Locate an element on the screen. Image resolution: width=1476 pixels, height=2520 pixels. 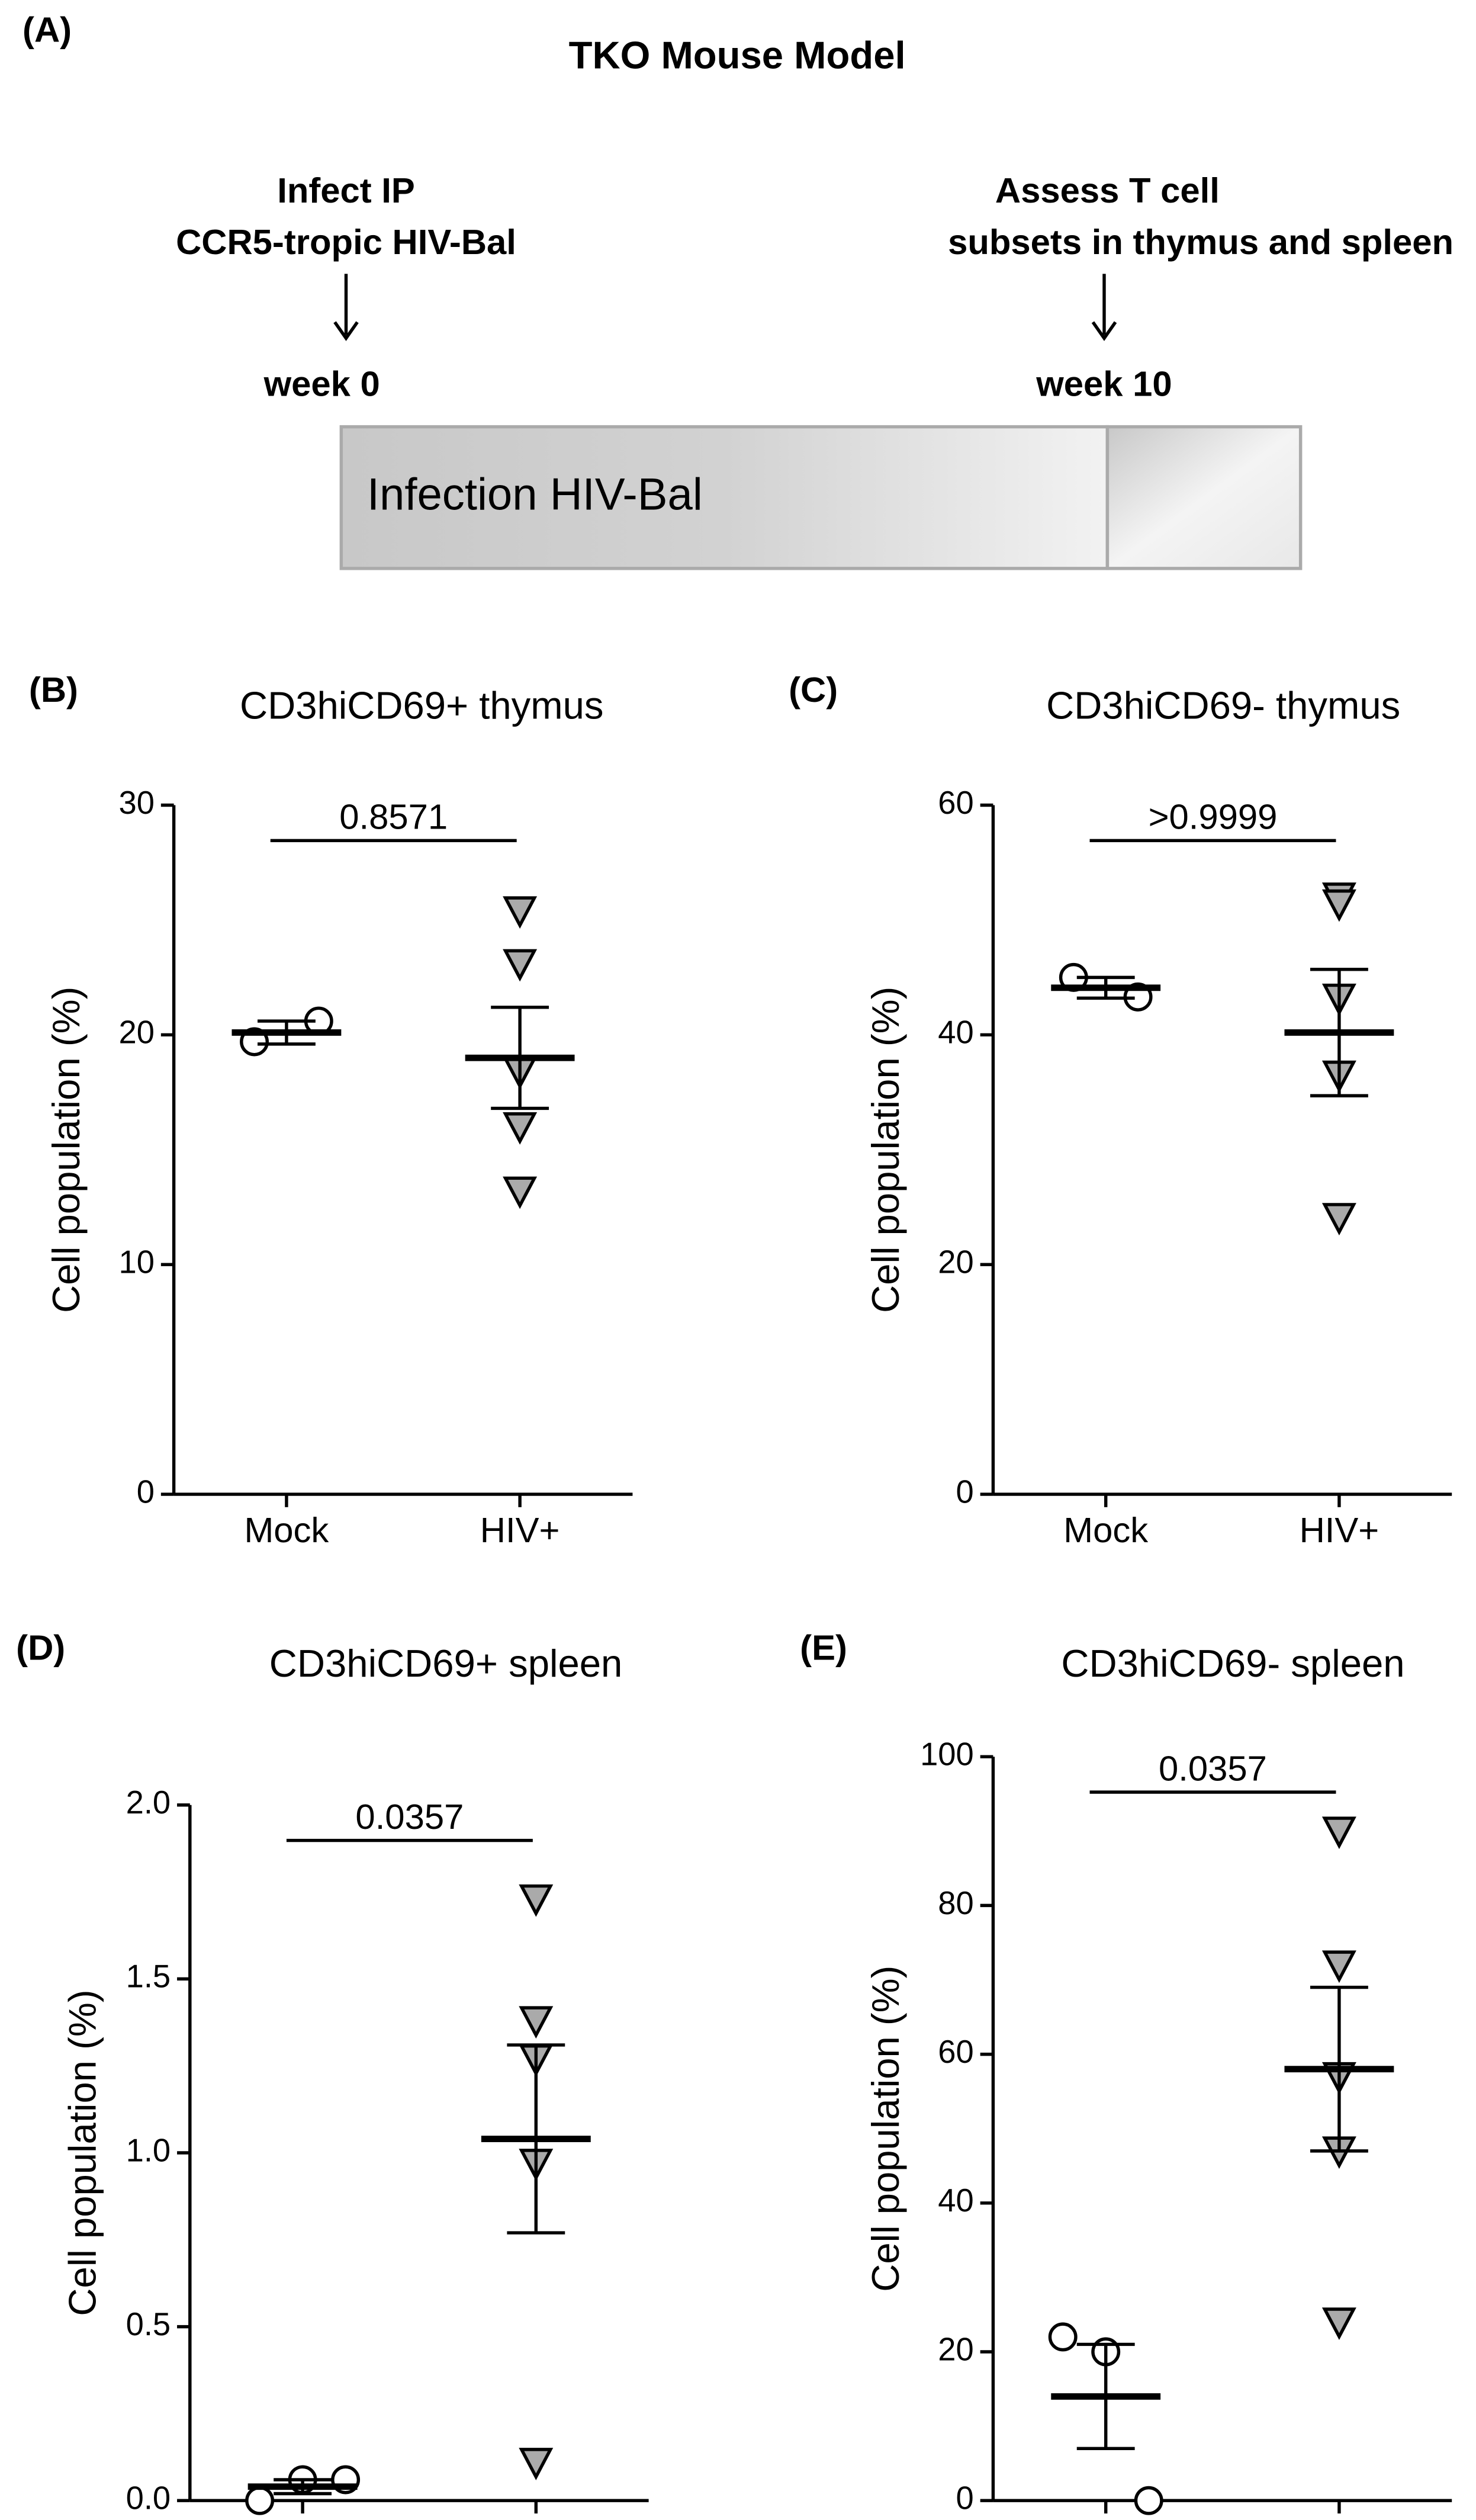
y-tick-label: 100 is located at coordinates (947, 1755).